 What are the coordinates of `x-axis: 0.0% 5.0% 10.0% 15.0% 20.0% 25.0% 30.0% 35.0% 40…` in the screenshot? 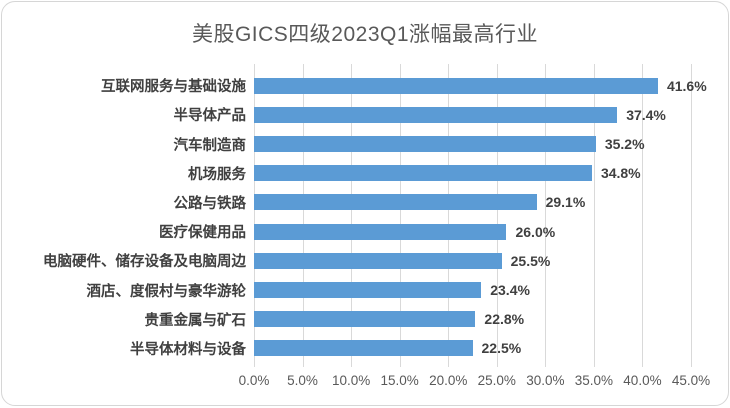 It's located at (475, 383).